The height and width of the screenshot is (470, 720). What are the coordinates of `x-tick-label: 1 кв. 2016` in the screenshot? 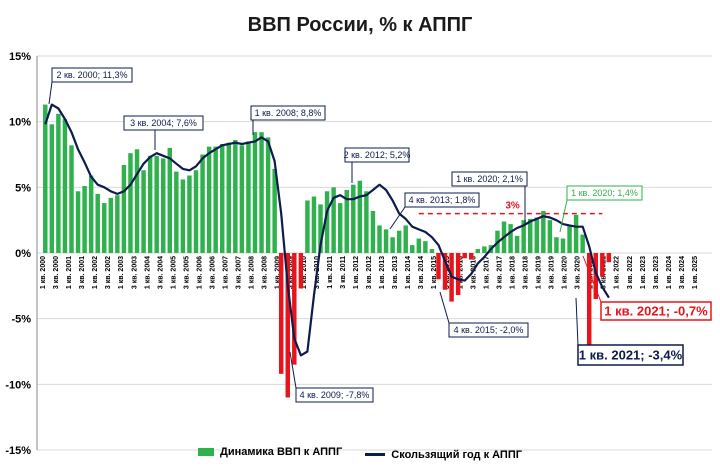 It's located at (460, 272).